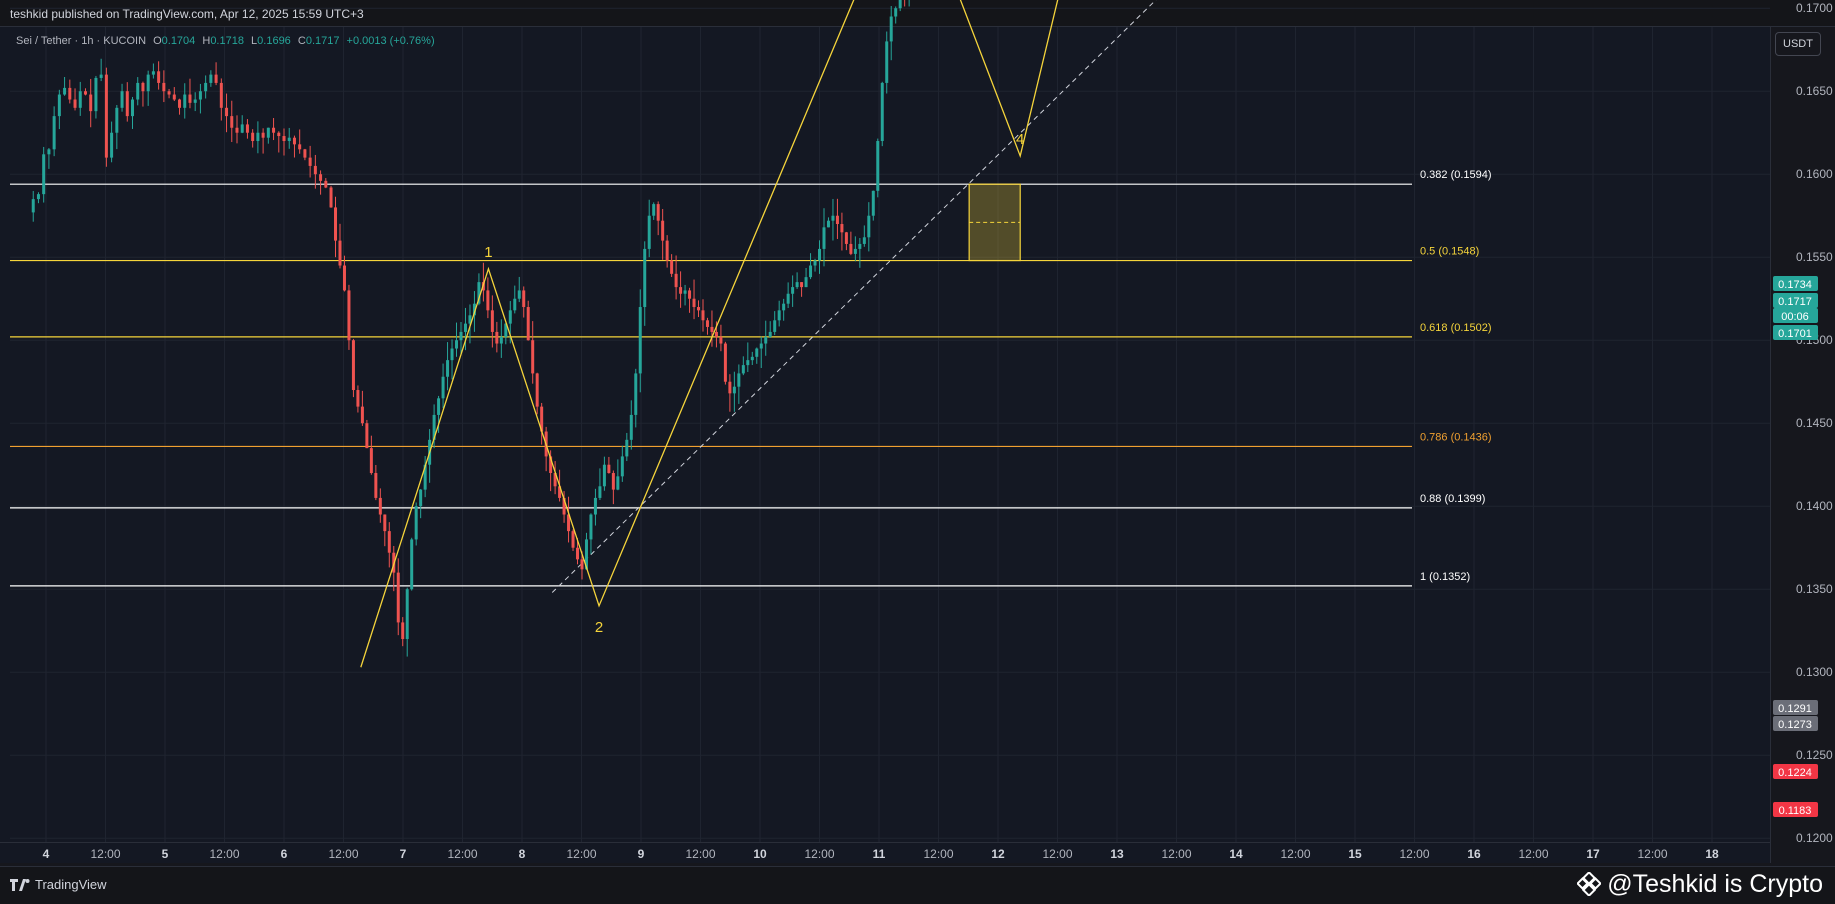 The height and width of the screenshot is (904, 1835). Describe the element at coordinates (1456, 328) in the screenshot. I see `fib-label-0.618: 0.618 (0.1502)` at that location.